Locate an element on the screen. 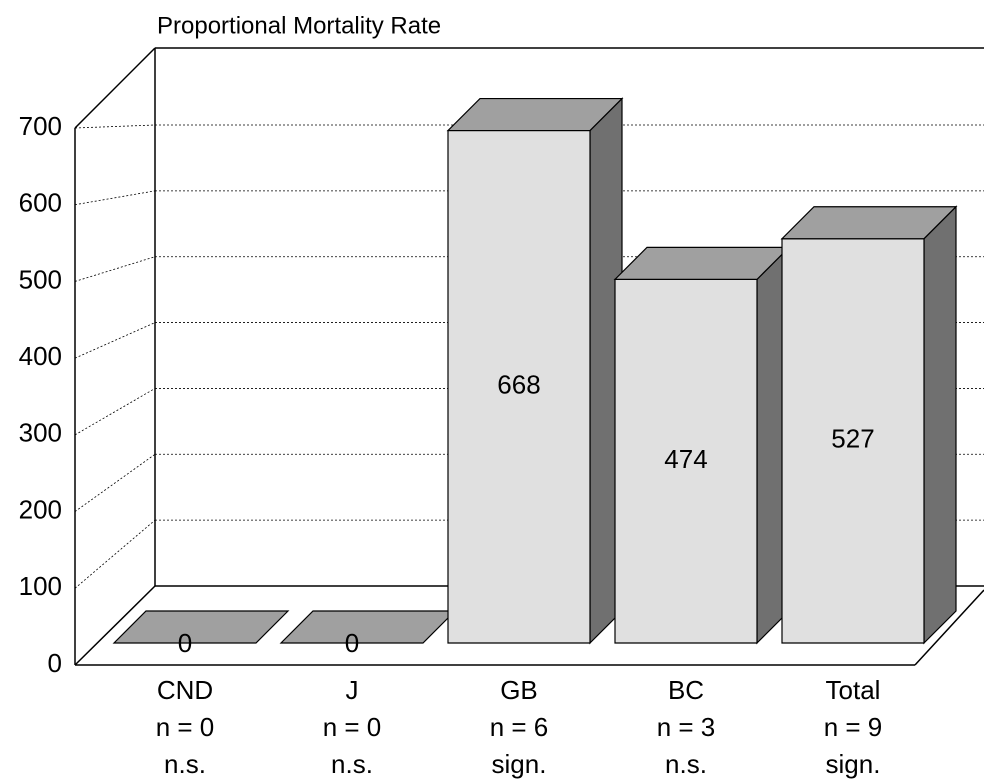  x-tick-label: n = 6 is located at coordinates (519, 727).